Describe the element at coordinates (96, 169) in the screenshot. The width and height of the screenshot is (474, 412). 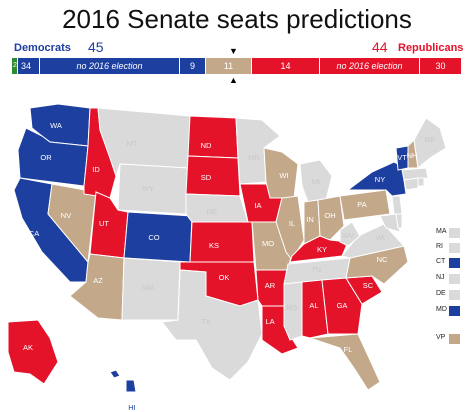
I see `label-id: ID` at that location.